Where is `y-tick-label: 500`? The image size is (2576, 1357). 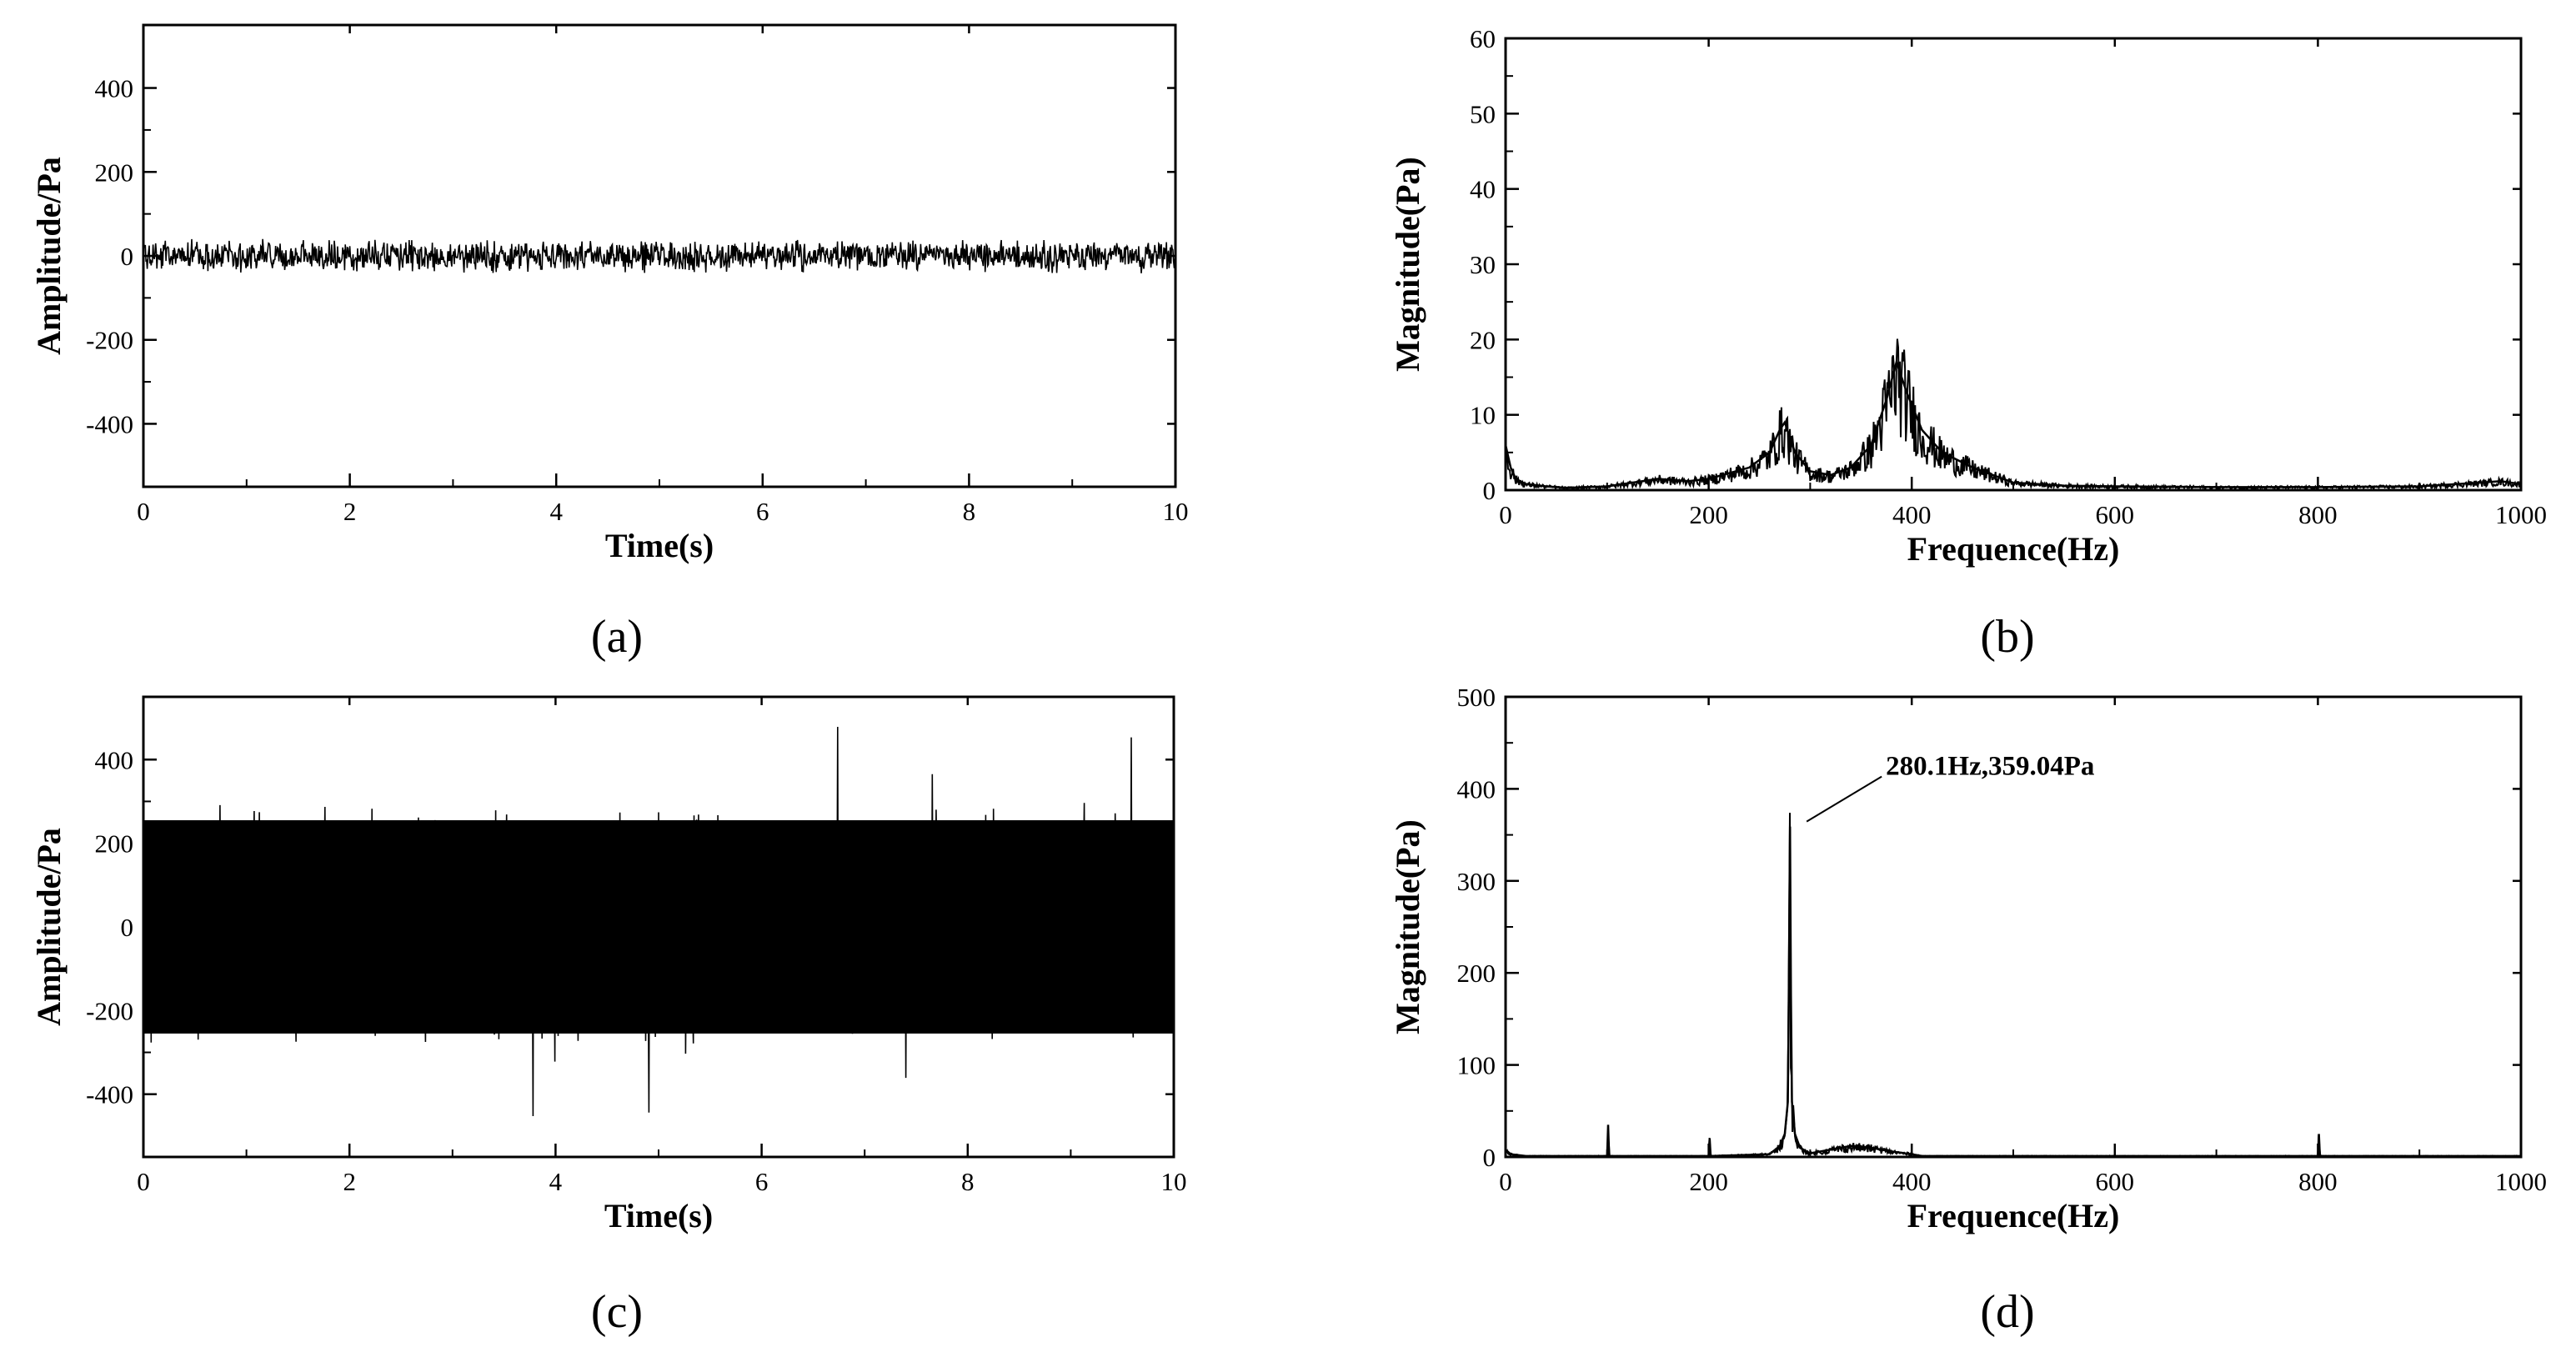
y-tick-label: 500 is located at coordinates (1476, 697).